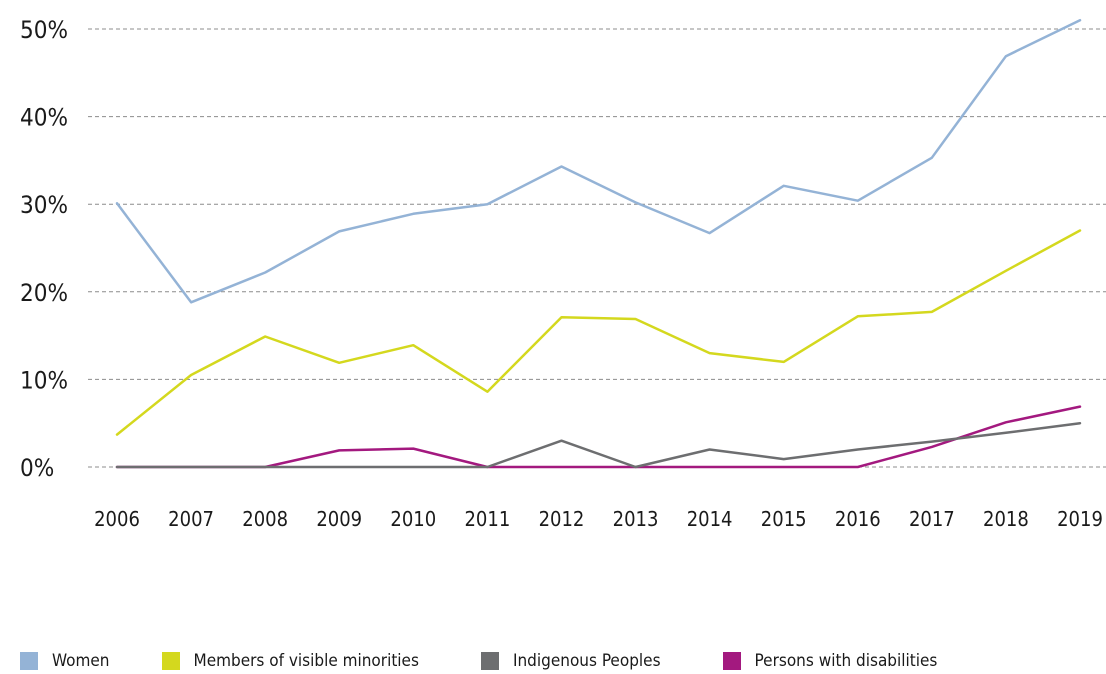 This screenshot has height=674, width=1106. Describe the element at coordinates (562, 519) in the screenshot. I see `x-tick-label: 2012` at that location.